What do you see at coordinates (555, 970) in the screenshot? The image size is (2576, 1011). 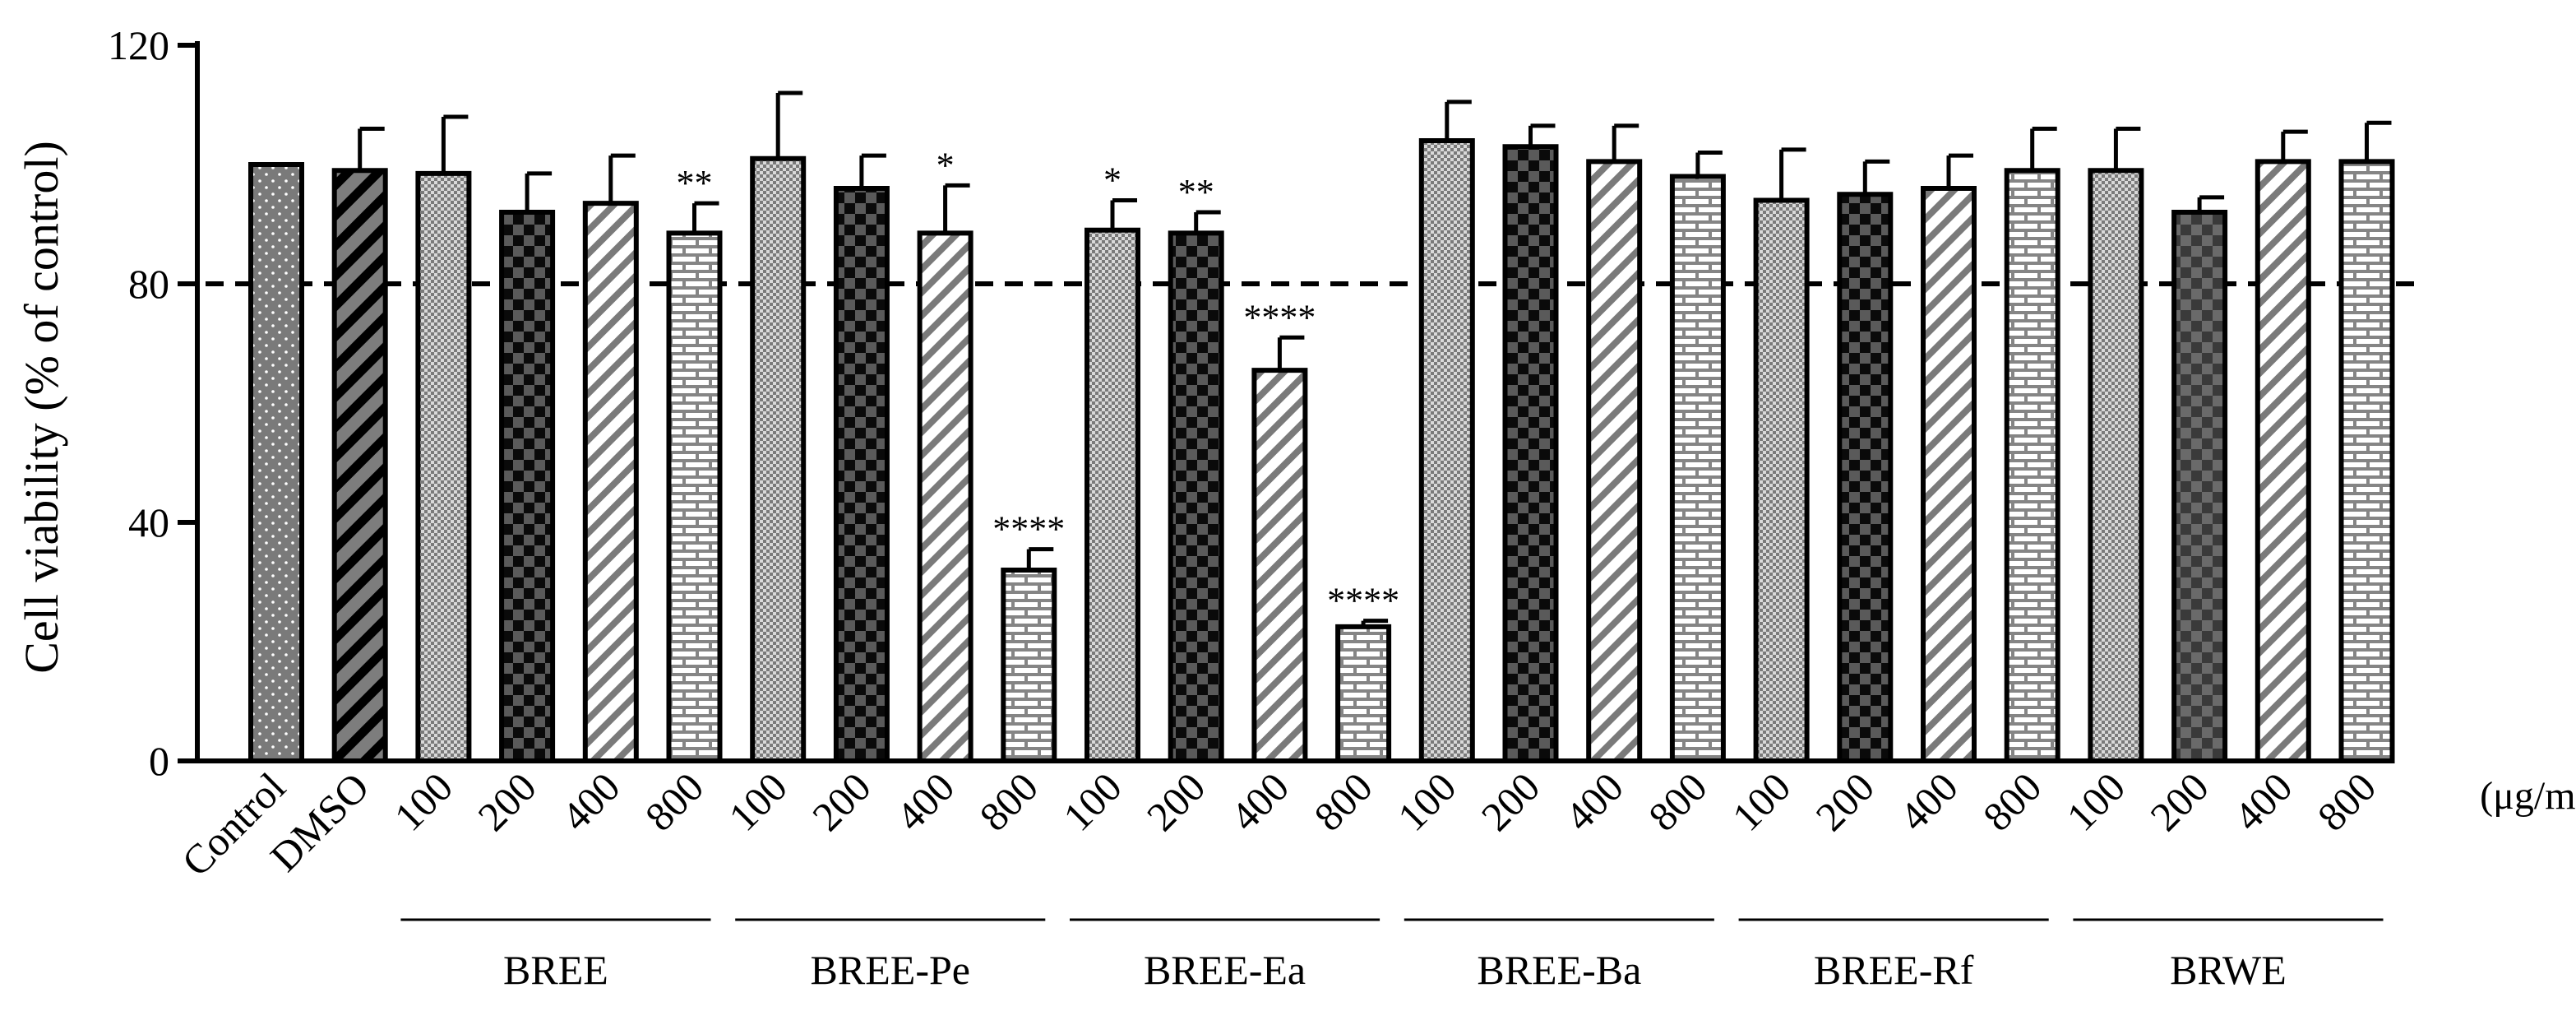 I see `group-label: BREE` at bounding box center [555, 970].